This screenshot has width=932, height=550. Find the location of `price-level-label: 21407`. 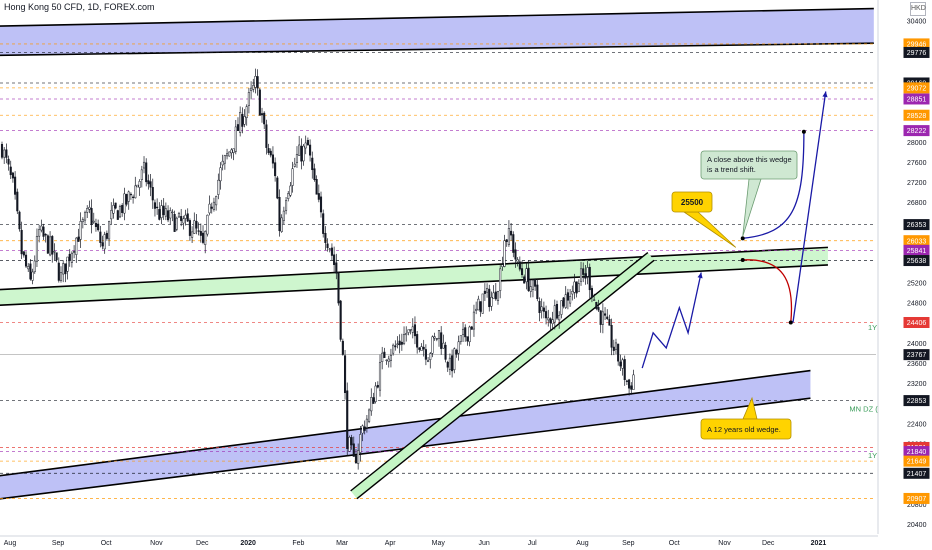

price-level-label: 21407 is located at coordinates (917, 474).